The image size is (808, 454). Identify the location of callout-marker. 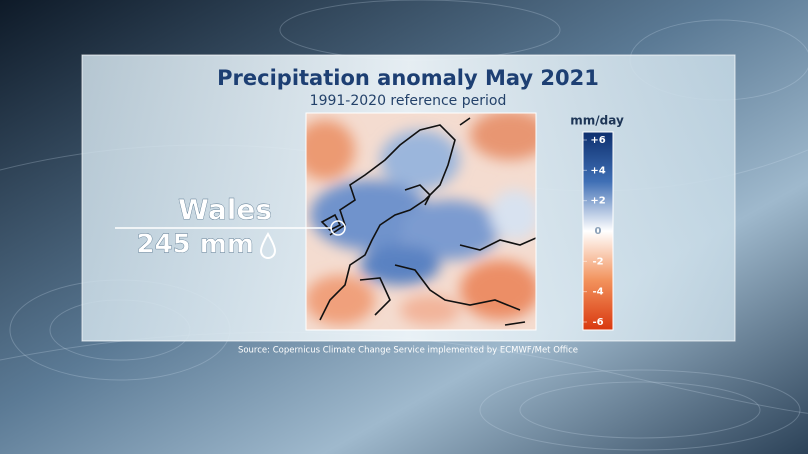
(338, 228).